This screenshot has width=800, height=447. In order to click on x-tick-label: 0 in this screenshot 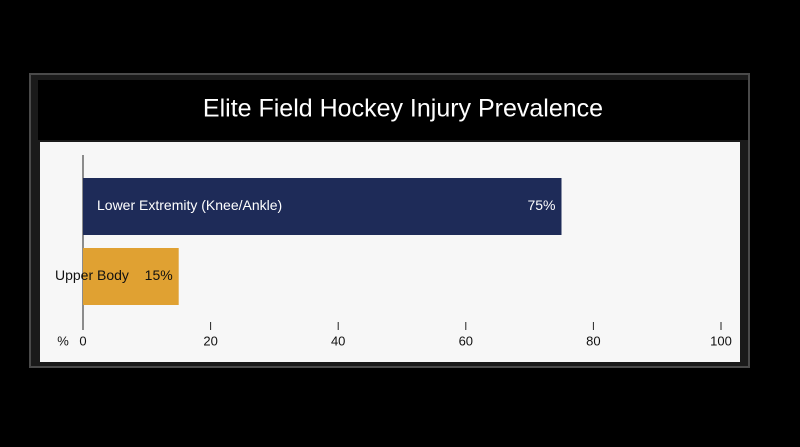, I will do `click(82, 340)`.